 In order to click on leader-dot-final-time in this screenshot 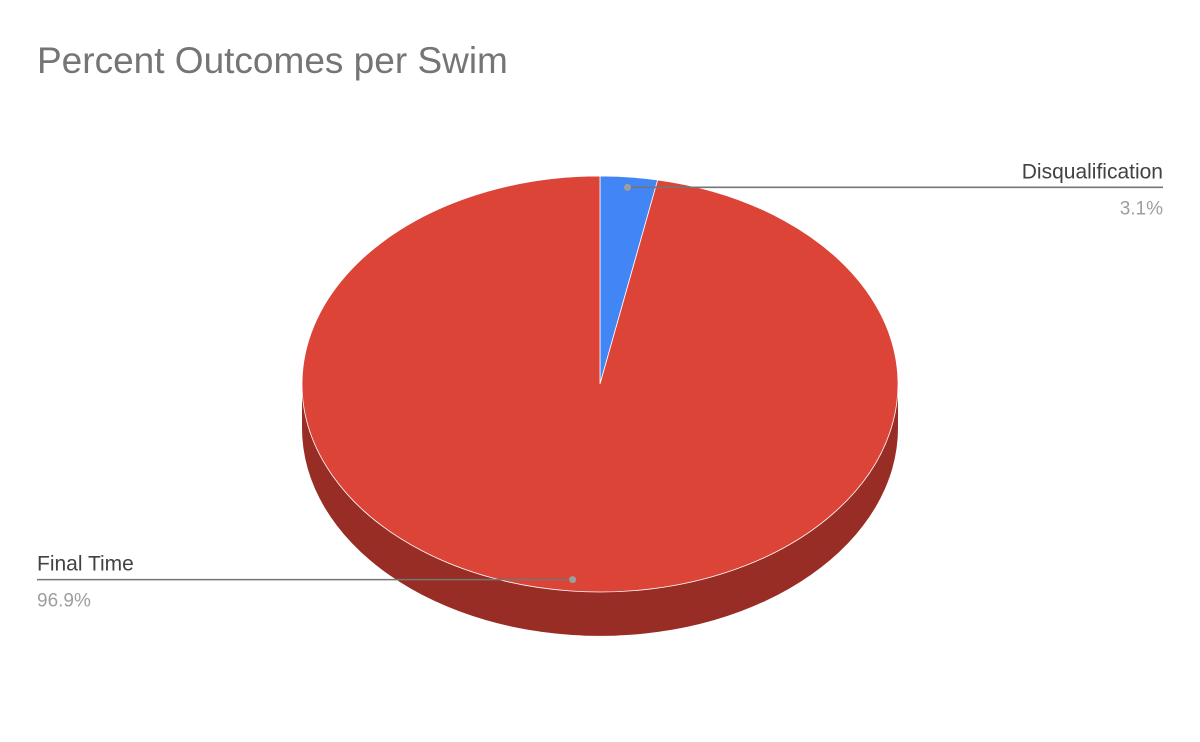, I will do `click(573, 580)`.